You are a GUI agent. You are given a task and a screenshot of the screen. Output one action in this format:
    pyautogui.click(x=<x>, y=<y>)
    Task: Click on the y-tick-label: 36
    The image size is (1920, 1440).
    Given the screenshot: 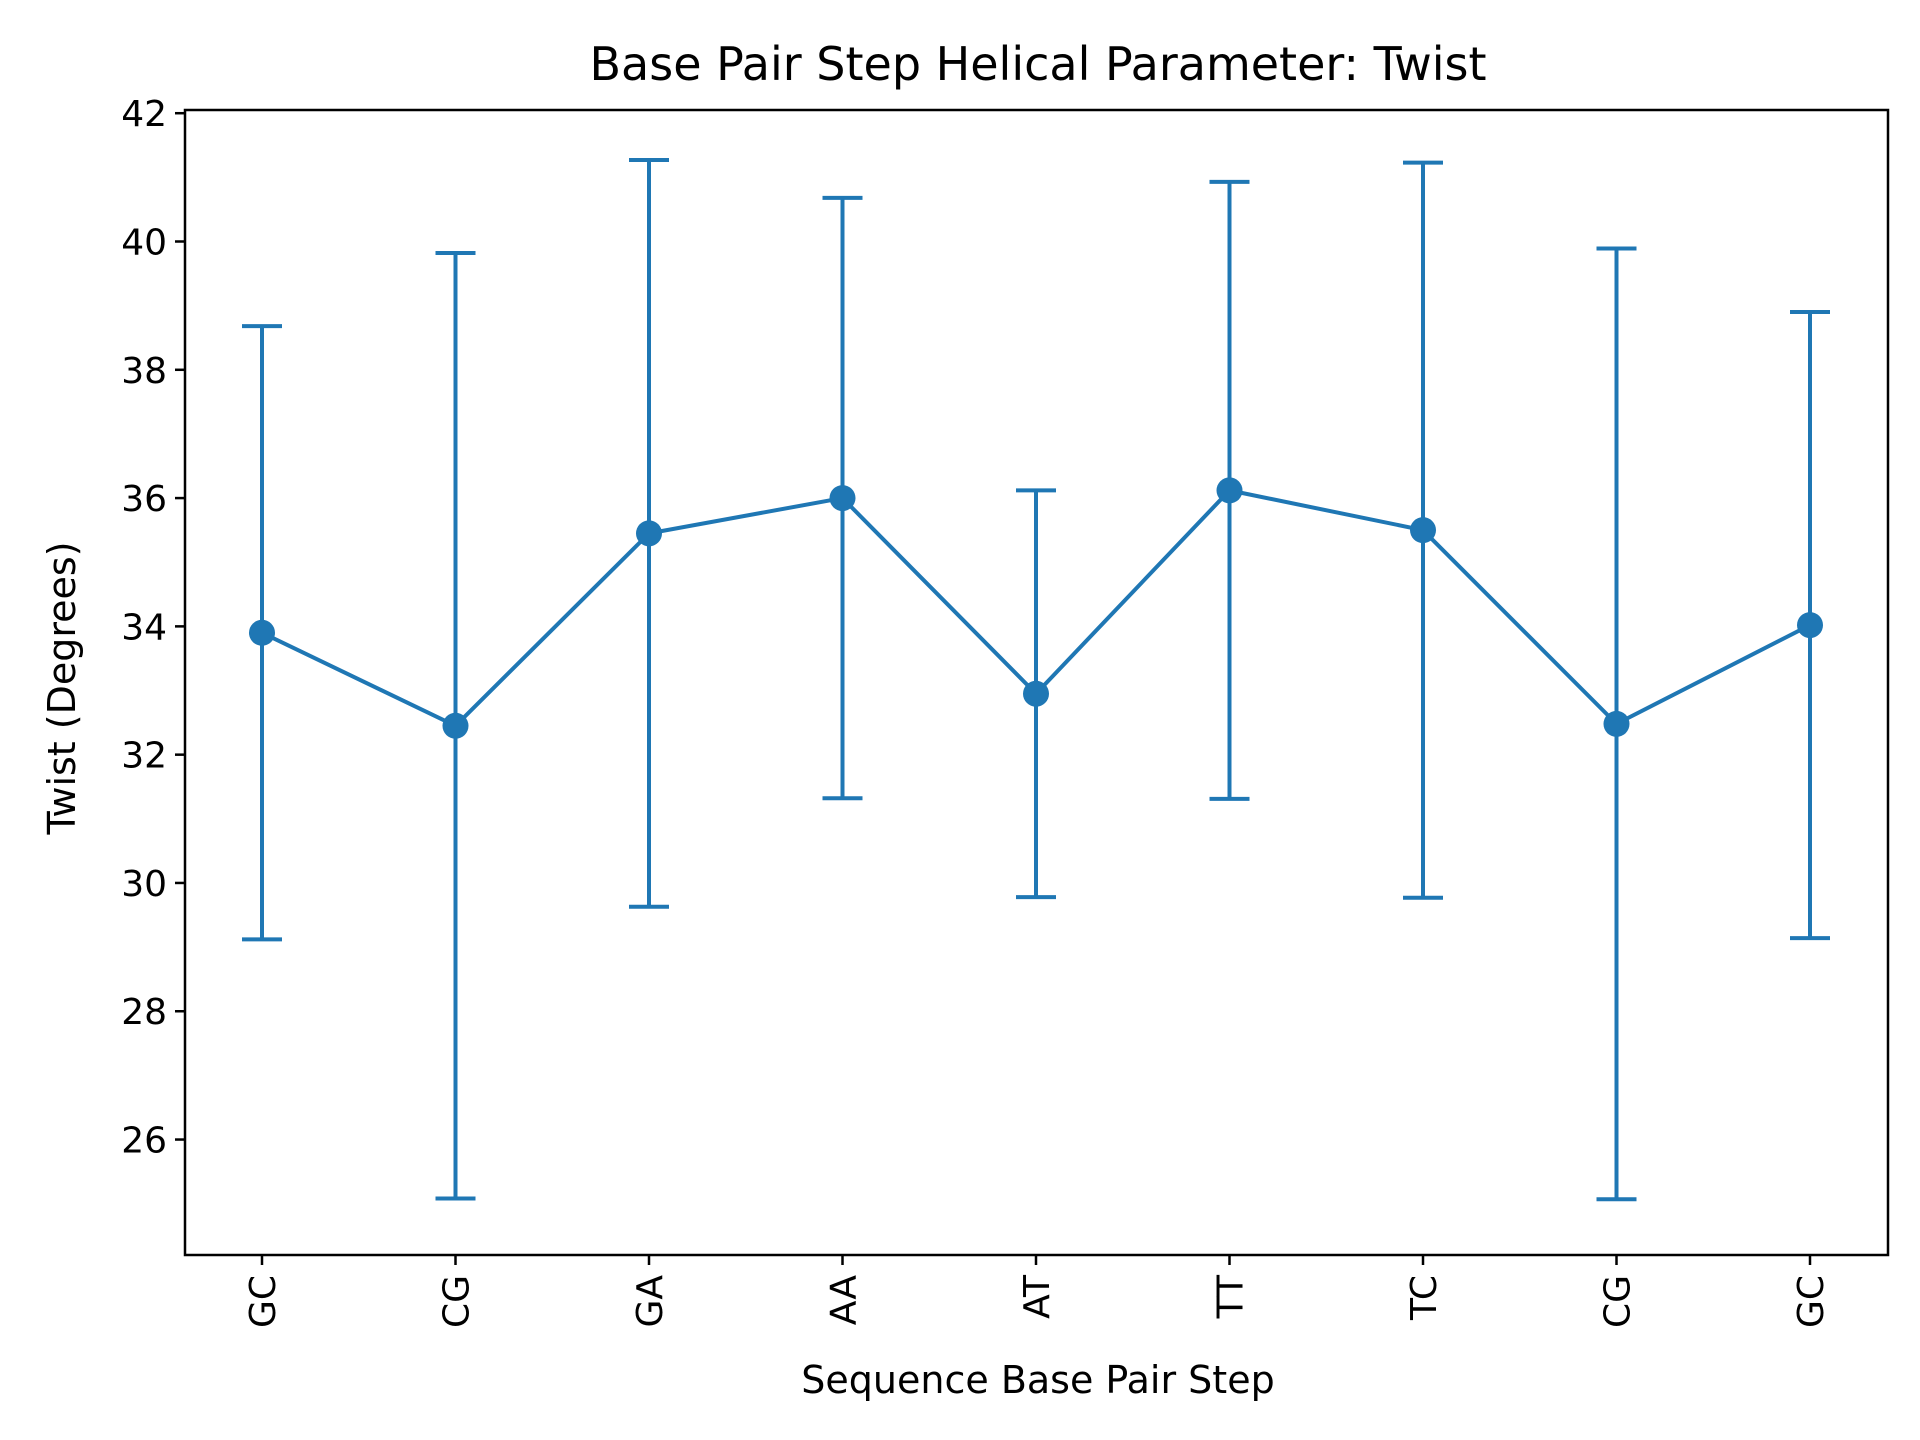 What is the action you would take?
    pyautogui.click(x=144, y=499)
    